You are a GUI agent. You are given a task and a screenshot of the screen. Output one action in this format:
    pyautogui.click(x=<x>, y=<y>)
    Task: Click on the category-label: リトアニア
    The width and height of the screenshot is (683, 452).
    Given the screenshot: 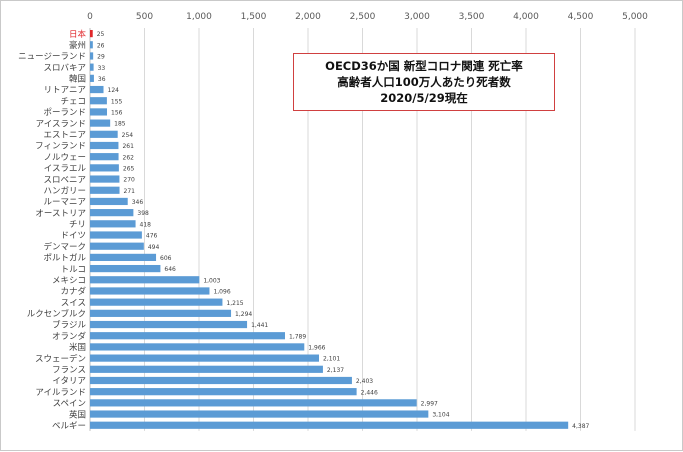 What is the action you would take?
    pyautogui.click(x=65, y=91)
    